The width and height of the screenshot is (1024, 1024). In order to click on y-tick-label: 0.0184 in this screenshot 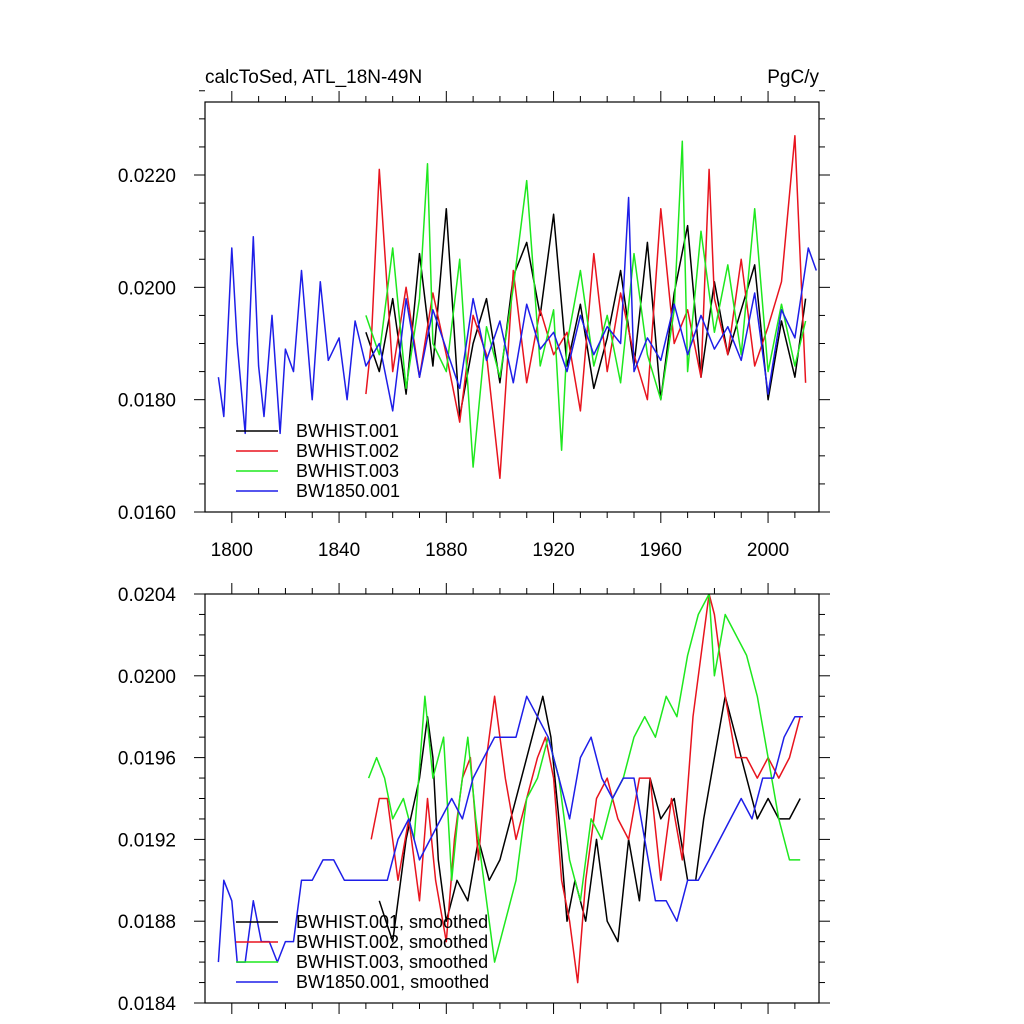, I will do `click(147, 1004)`.